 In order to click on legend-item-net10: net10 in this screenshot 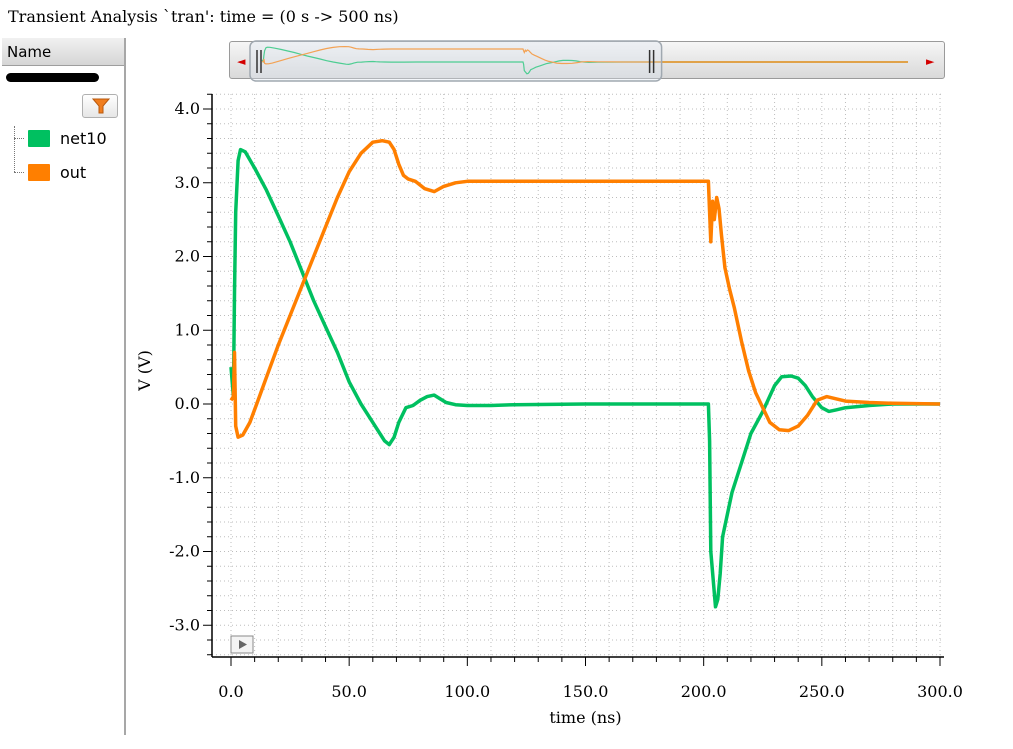, I will do `click(67, 138)`.